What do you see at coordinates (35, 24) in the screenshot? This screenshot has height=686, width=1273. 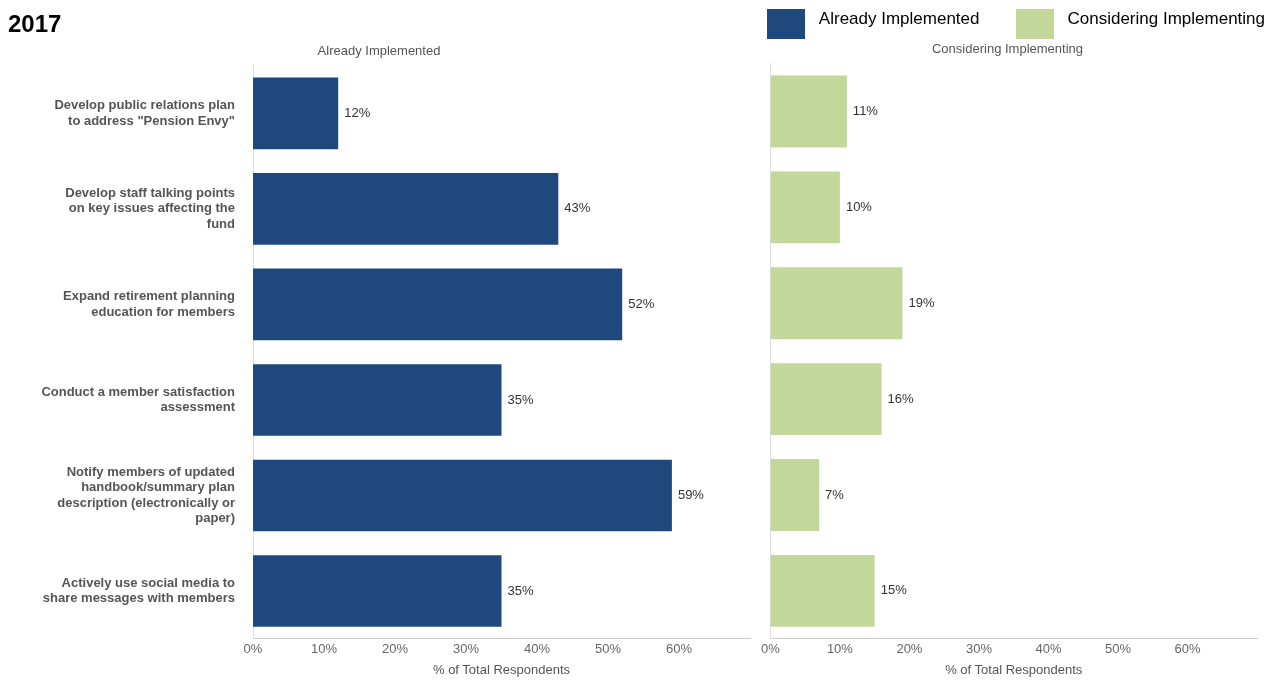 I see `text: 2017` at bounding box center [35, 24].